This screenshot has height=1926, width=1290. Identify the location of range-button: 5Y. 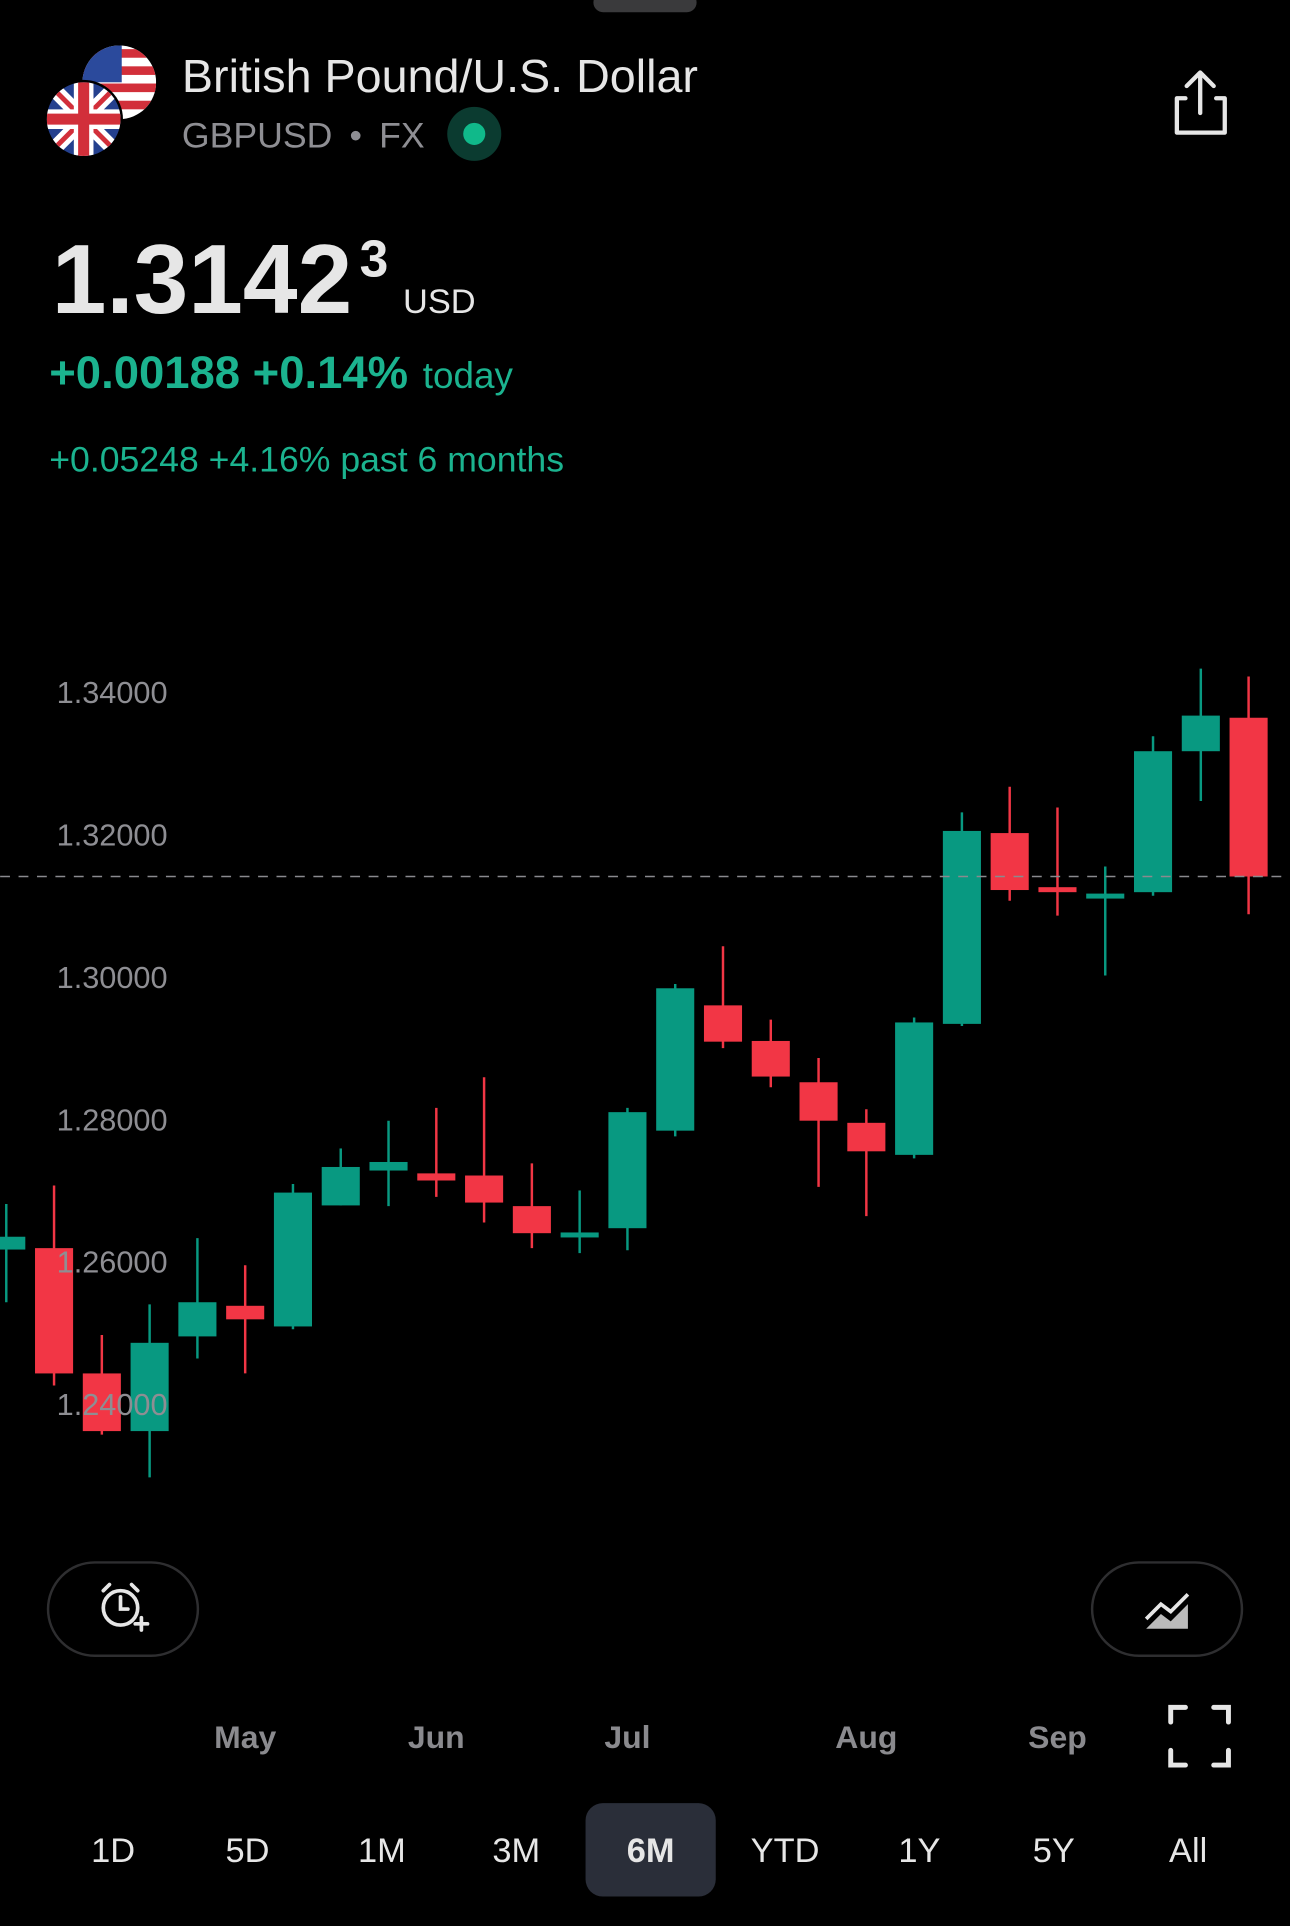
(1054, 1851).